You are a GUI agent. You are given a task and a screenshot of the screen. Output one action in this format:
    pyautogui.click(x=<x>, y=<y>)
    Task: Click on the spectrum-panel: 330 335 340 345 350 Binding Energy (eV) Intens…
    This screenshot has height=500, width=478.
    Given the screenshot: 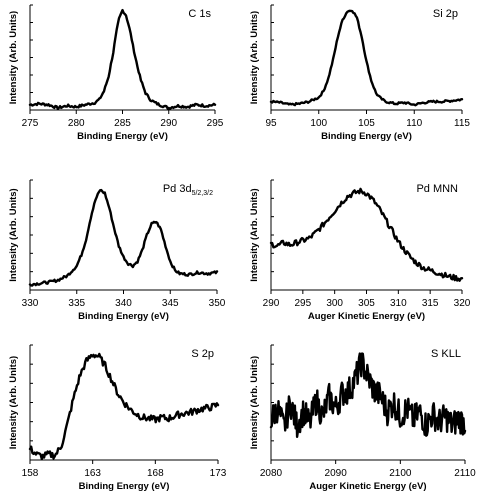 What is the action you would take?
    pyautogui.click(x=117, y=250)
    